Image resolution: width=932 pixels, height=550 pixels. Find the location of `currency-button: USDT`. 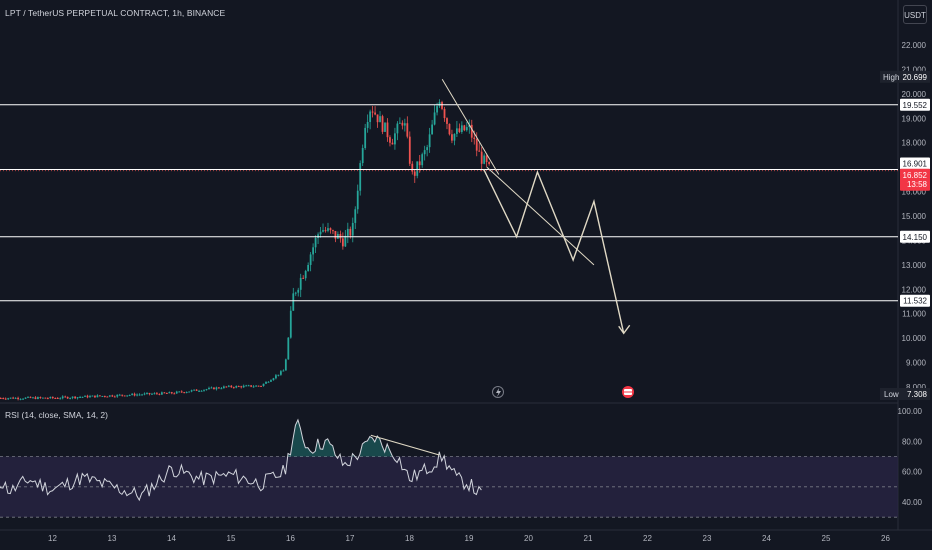

currency-button: USDT is located at coordinates (915, 14).